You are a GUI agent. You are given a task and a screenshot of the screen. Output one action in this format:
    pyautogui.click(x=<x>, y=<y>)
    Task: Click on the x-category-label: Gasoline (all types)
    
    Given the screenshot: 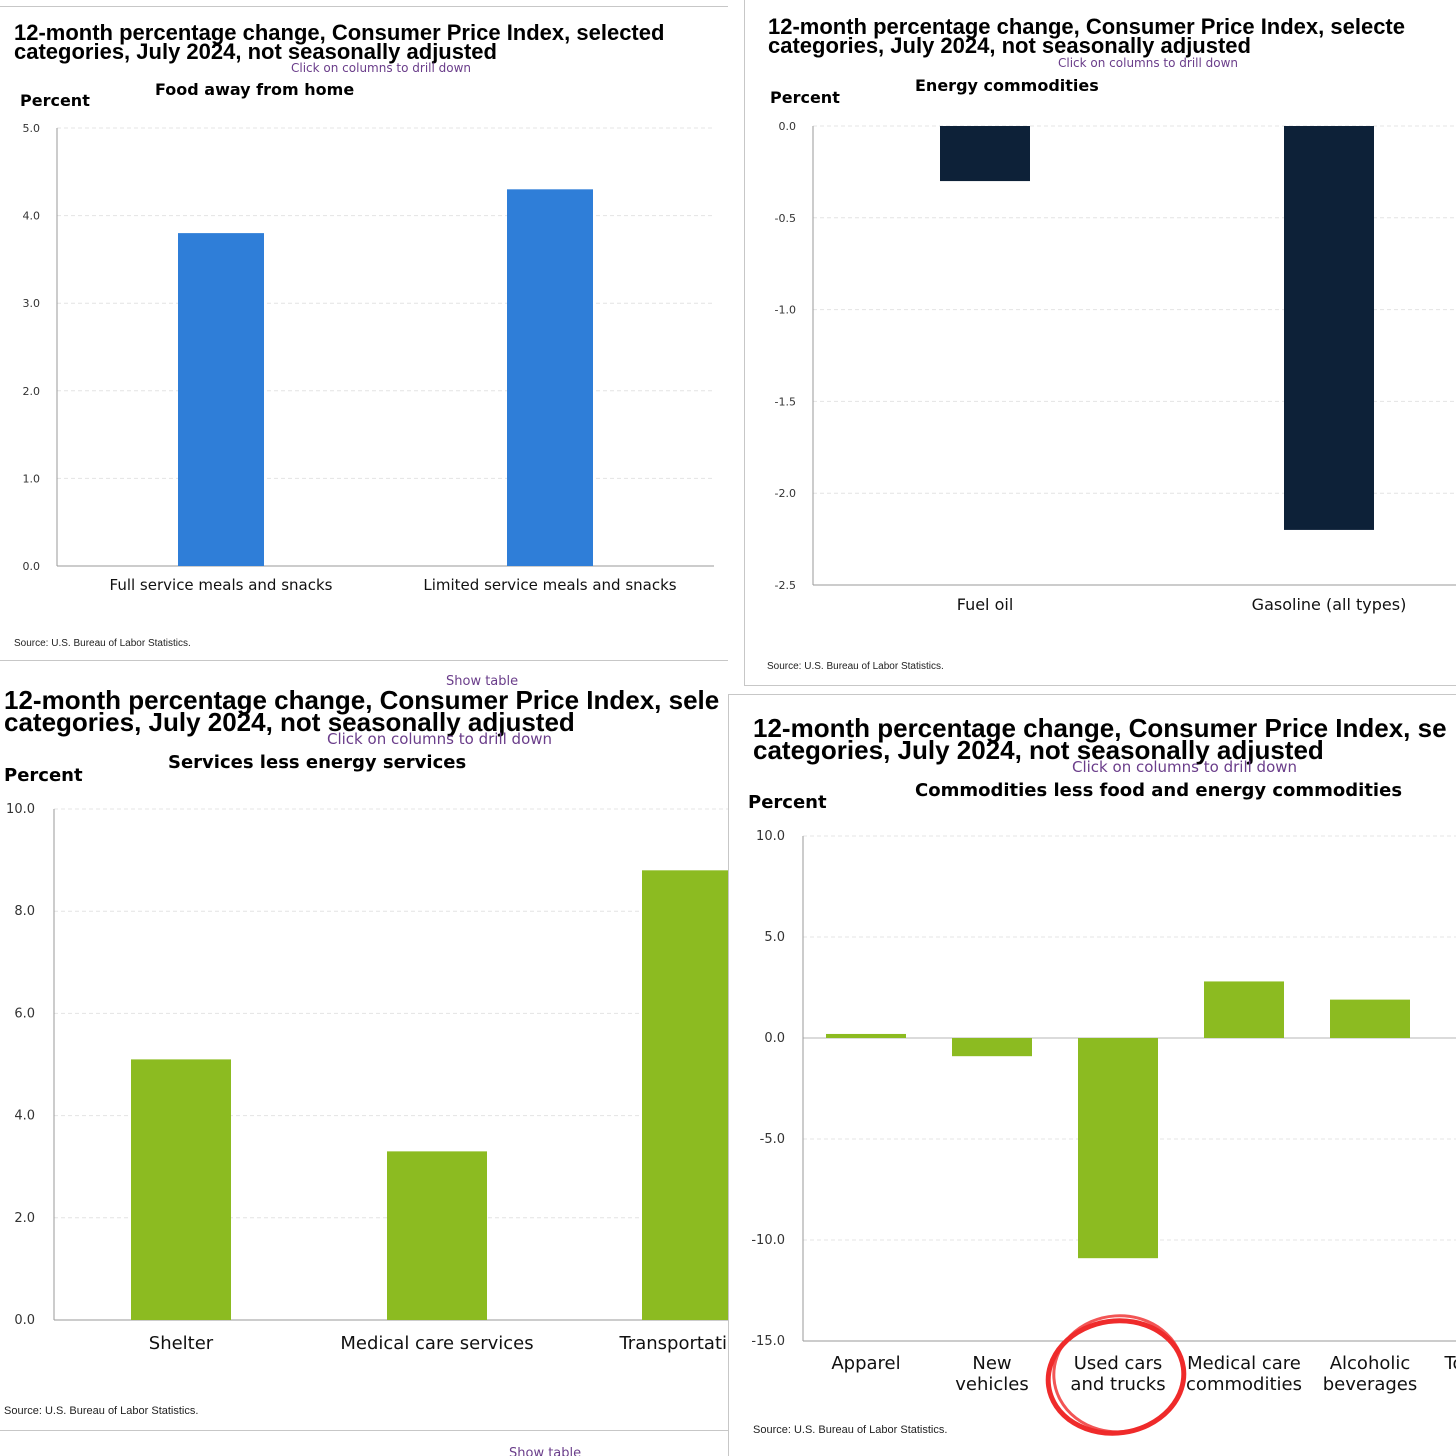 What is the action you would take?
    pyautogui.click(x=1329, y=604)
    